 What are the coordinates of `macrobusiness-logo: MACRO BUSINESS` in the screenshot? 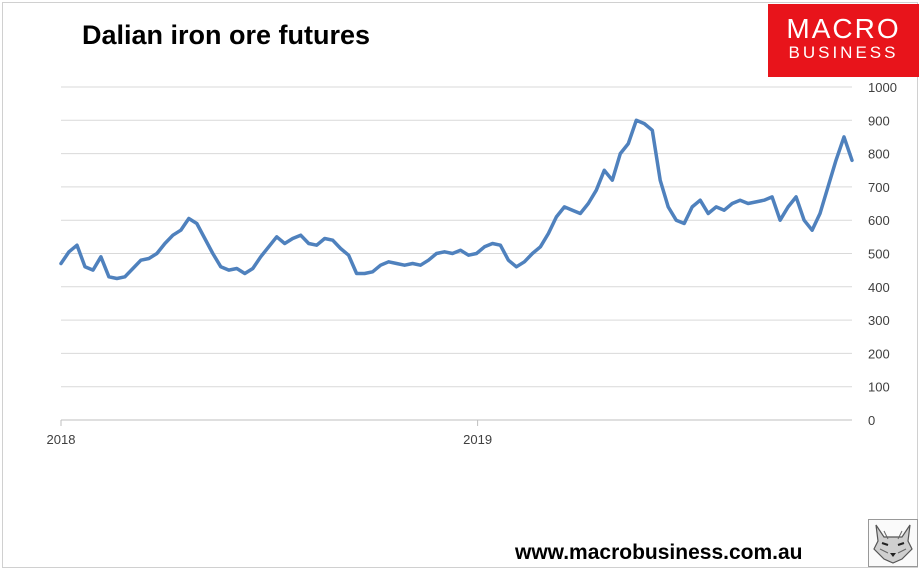 It's located at (843, 40).